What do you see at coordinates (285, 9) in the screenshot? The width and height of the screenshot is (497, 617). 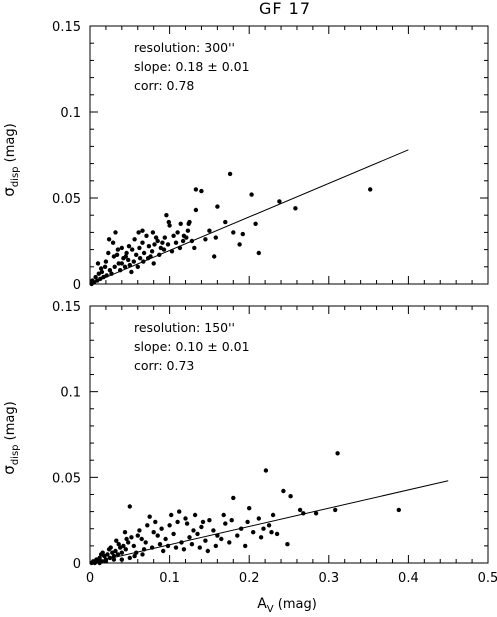 I see `figure-title: GF 17` at bounding box center [285, 9].